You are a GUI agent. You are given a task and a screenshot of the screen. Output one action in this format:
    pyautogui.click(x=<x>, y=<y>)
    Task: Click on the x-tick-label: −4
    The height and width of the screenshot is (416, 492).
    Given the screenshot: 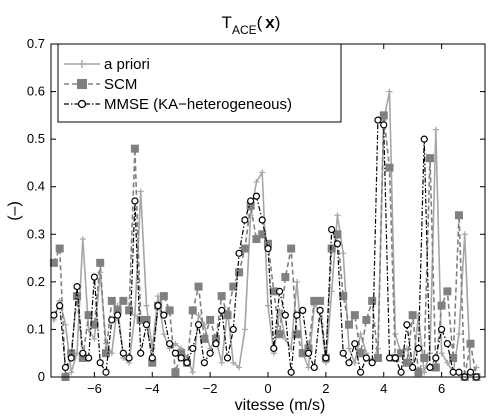 What is the action you would take?
    pyautogui.click(x=152, y=388)
    